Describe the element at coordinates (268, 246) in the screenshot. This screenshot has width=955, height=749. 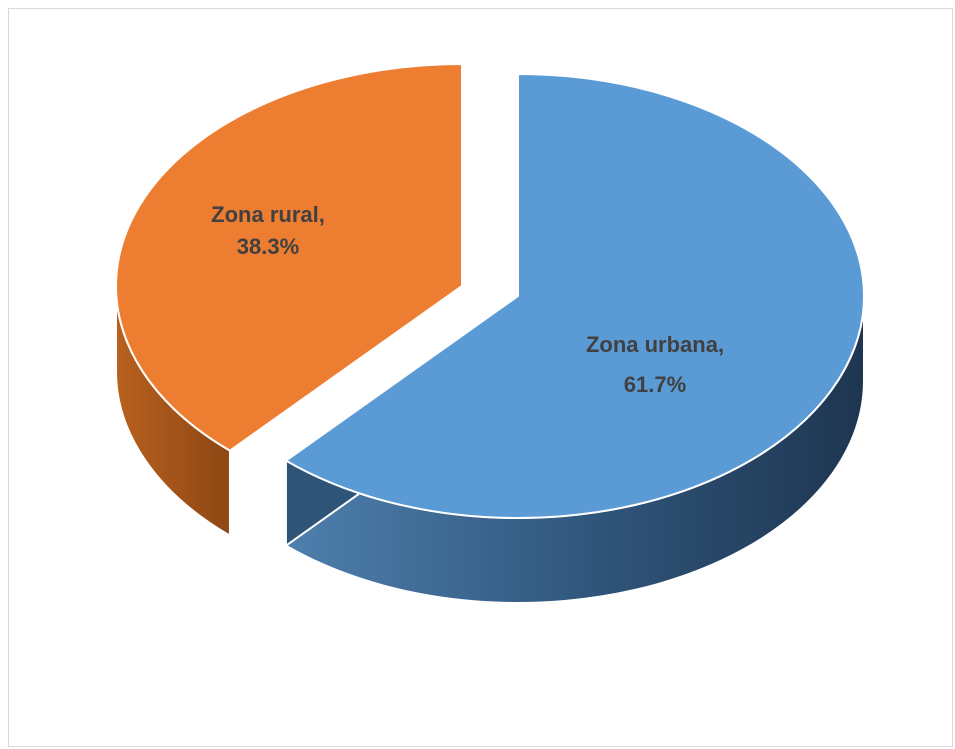
I see `slice-value-zona-rural: 38.3%` at that location.